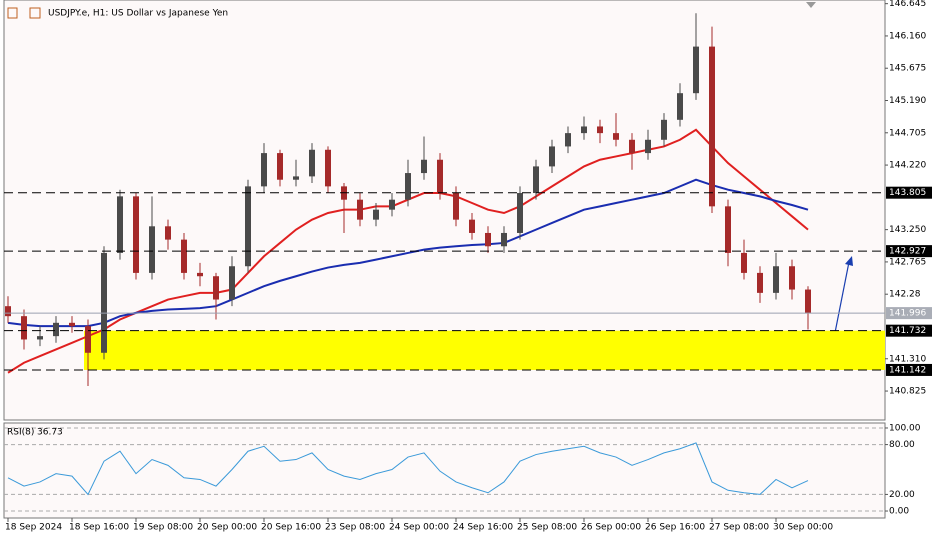 Image resolution: width=933 pixels, height=538 pixels. I want to click on x-tick-label: 27 Sep 08:00, so click(739, 528).